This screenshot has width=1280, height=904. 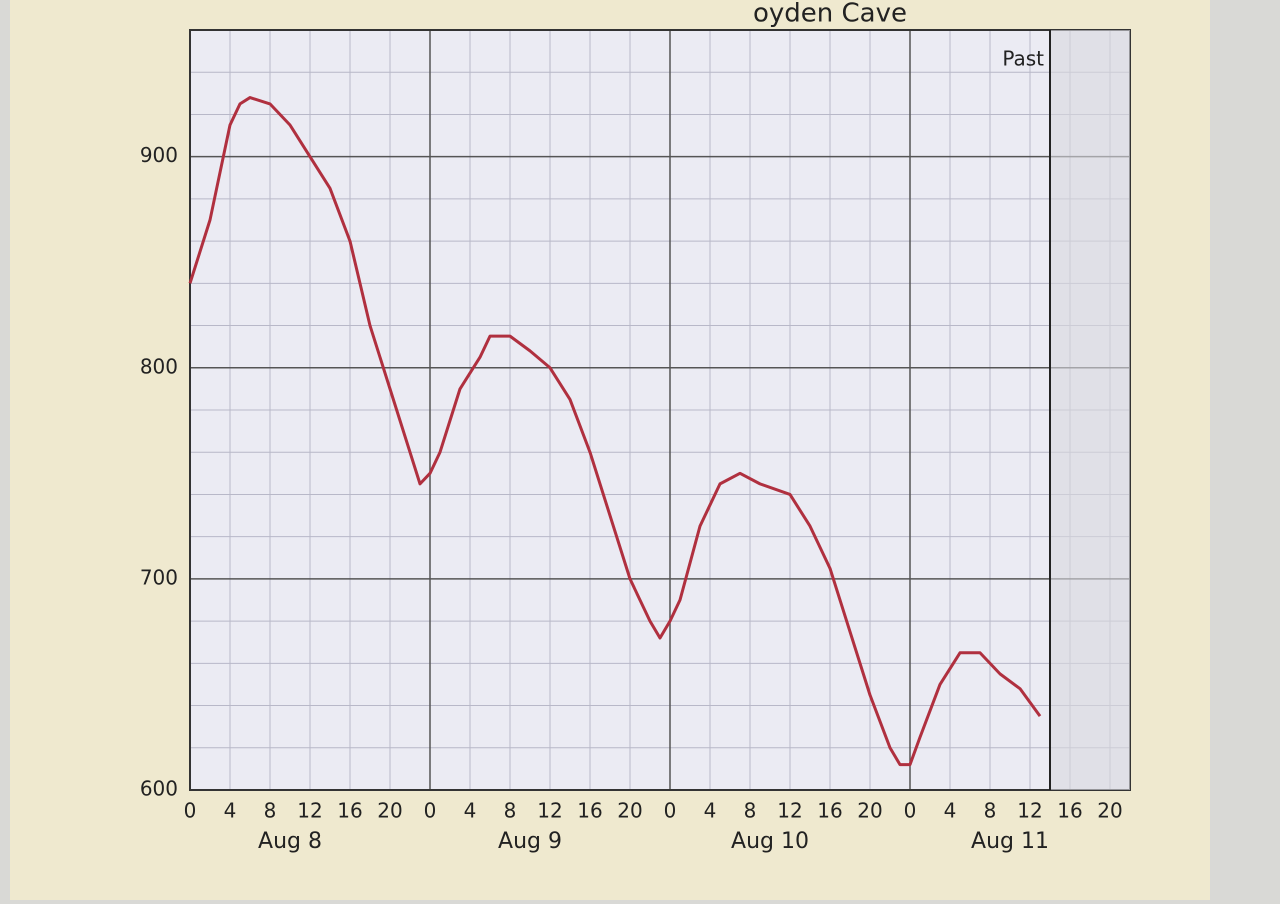 I want to click on day-label: Aug 10, so click(x=770, y=841).